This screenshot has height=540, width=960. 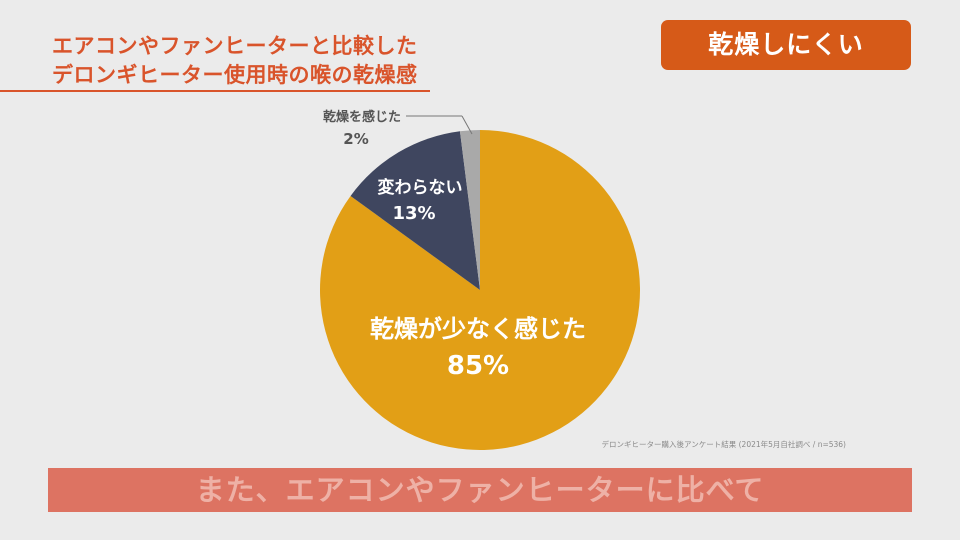 What do you see at coordinates (235, 75) in the screenshot?
I see `chart-title-line-2: デロンギヒーター使用時の喉の乾燥感` at bounding box center [235, 75].